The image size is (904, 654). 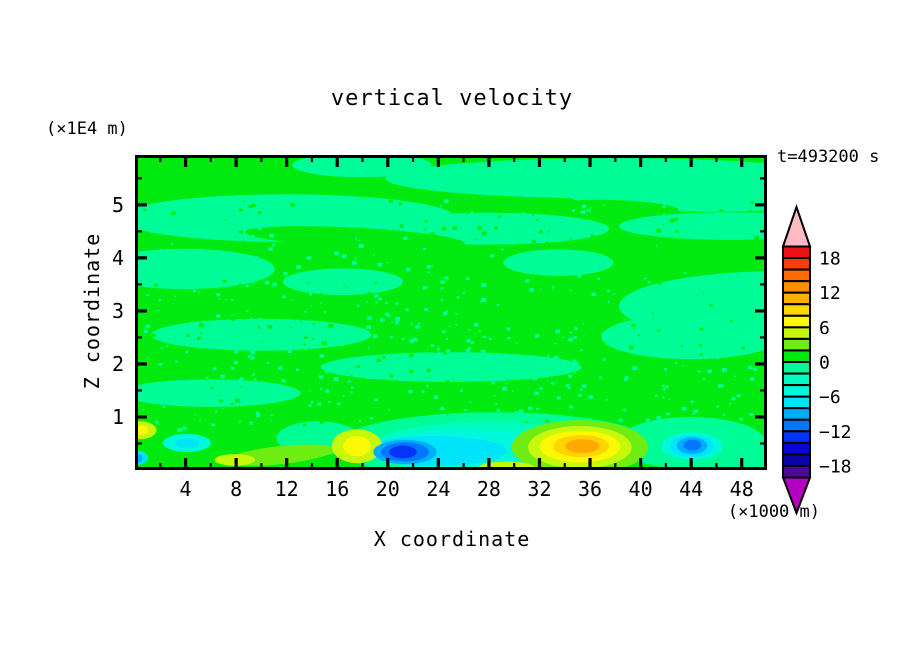 I want to click on x-tick-label: 8, so click(x=236, y=489).